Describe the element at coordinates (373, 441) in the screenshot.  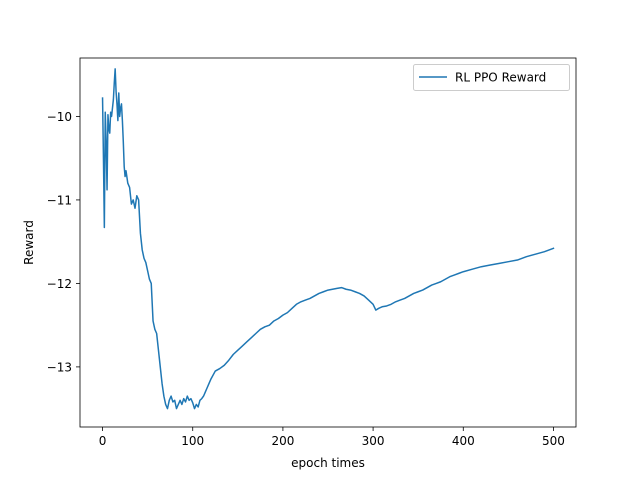
I see `x-tick-label: 300` at that location.